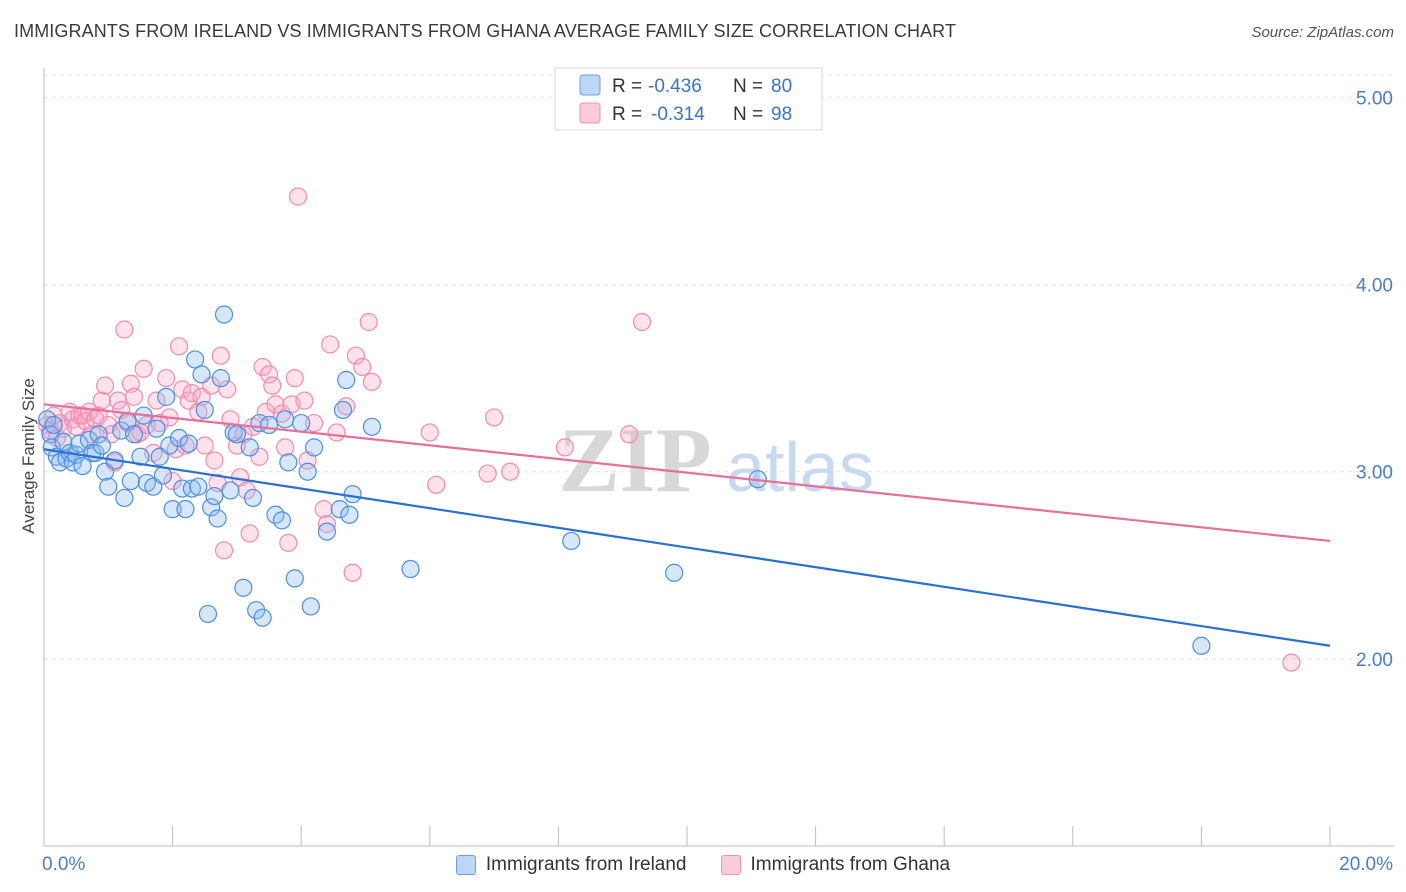 The height and width of the screenshot is (892, 1406). Describe the element at coordinates (678, 114) in the screenshot. I see `legend-r-value-ghana: -0.314` at that location.